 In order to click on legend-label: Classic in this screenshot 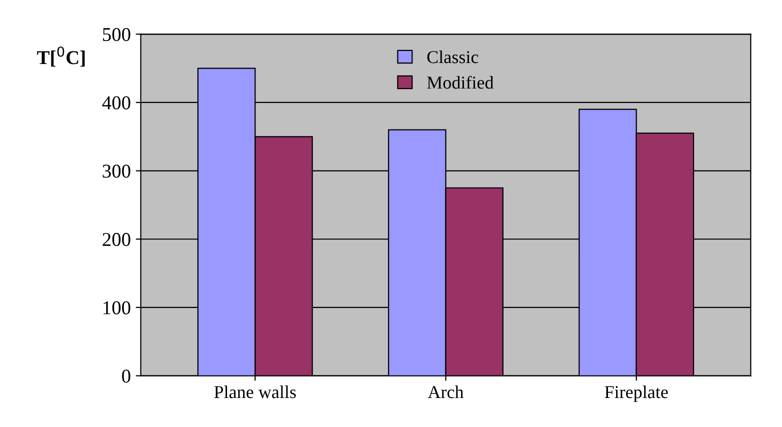, I will do `click(452, 57)`.